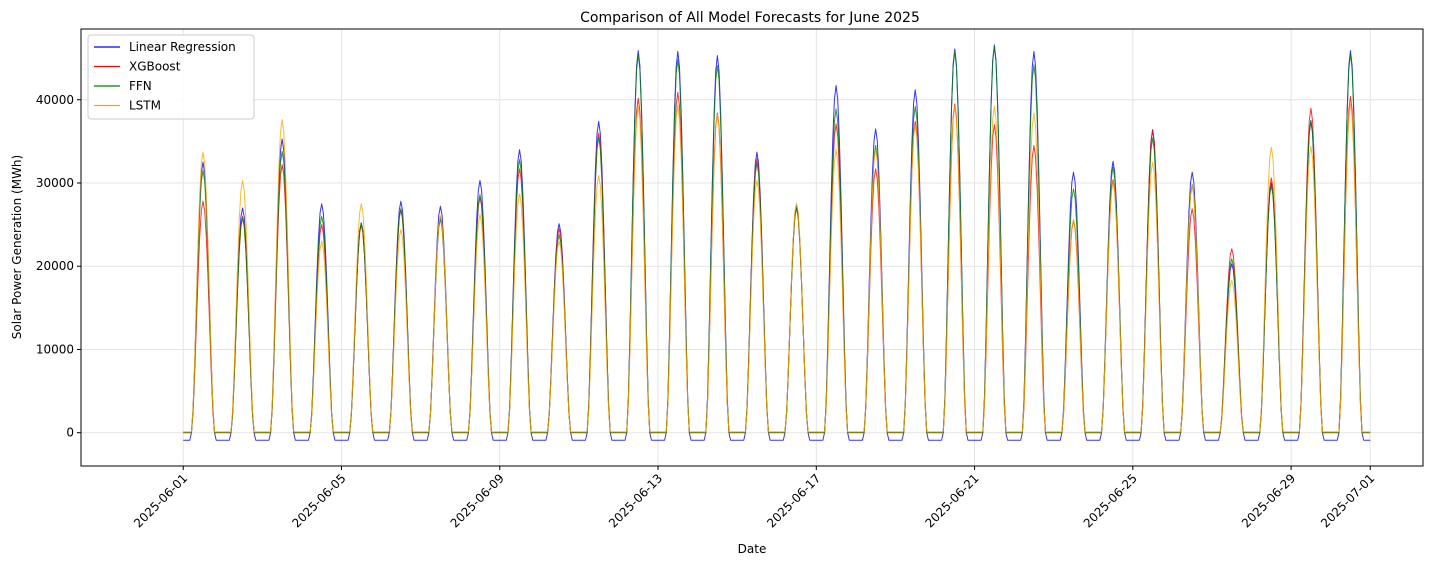 This screenshot has height=566, width=1430. What do you see at coordinates (155, 67) in the screenshot?
I see `legend-label: XGBoost` at bounding box center [155, 67].